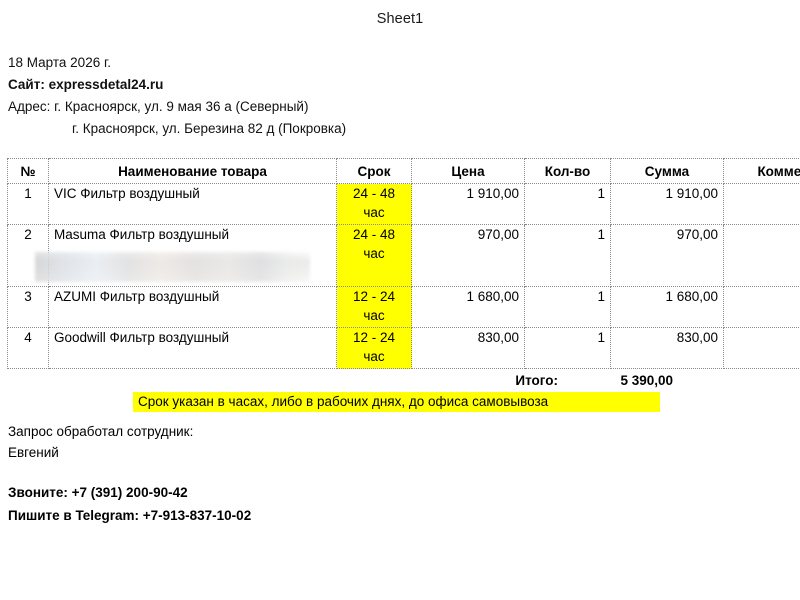 The height and width of the screenshot is (600, 800). I want to click on cell-number: 2, so click(28, 255).